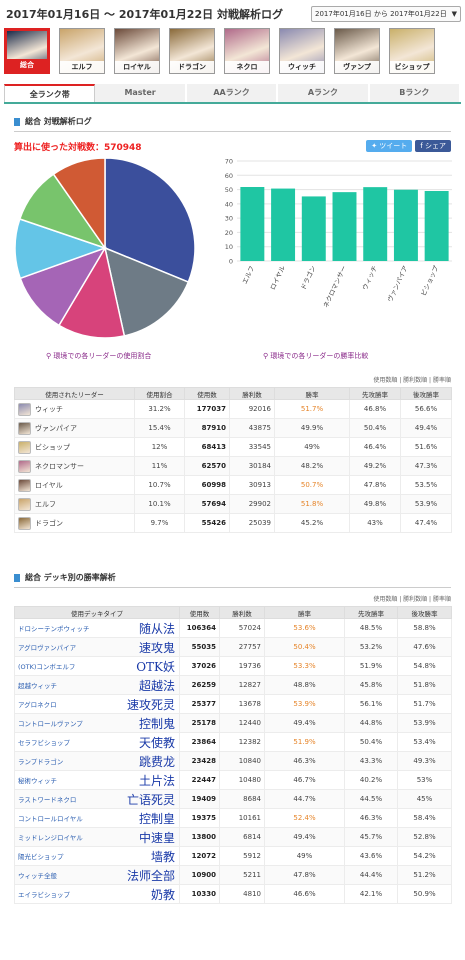  What do you see at coordinates (97, 612) in the screenshot?
I see `column-header: 使用デッキタイプ` at bounding box center [97, 612].